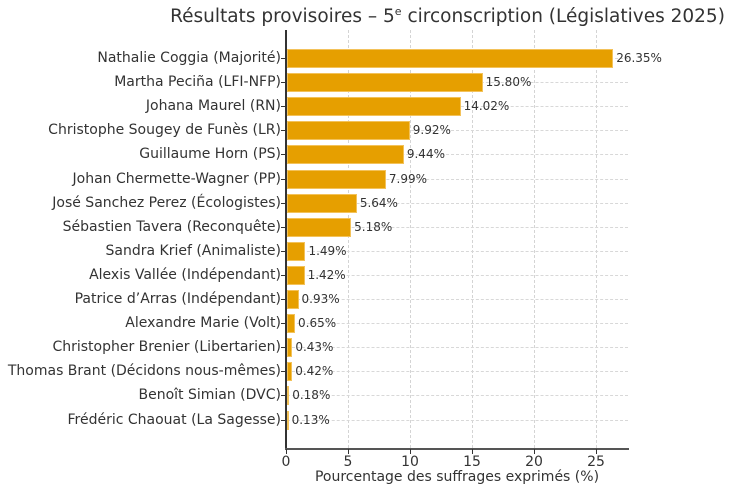 This screenshot has width=745, height=494. I want to click on bar-value-label: 5.18%, so click(373, 227).